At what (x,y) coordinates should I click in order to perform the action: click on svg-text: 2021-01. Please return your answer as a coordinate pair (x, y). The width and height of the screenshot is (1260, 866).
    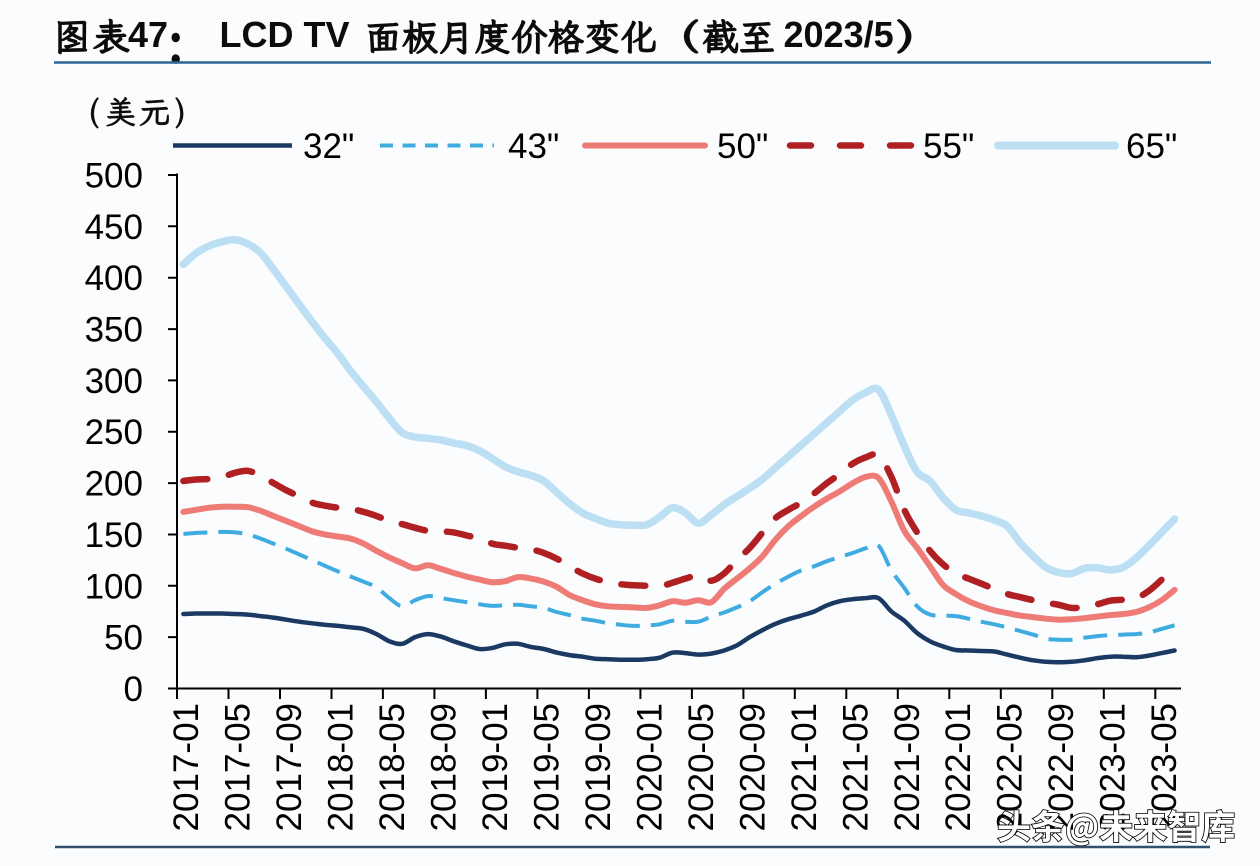
    Looking at the image, I should click on (804, 767).